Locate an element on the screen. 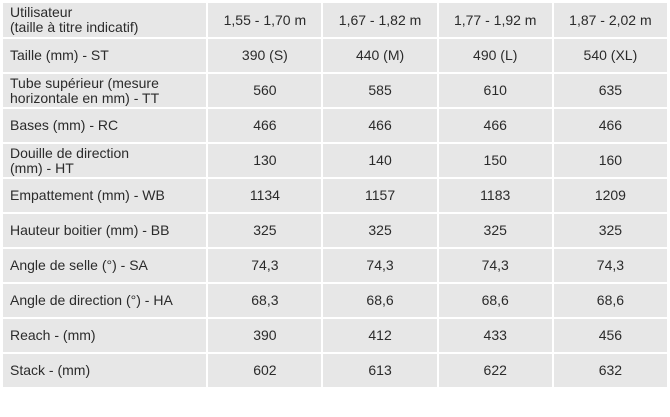  table-row: Empattement (mm) - WB 1134 1157 1183 1209 is located at coordinates (335, 195).